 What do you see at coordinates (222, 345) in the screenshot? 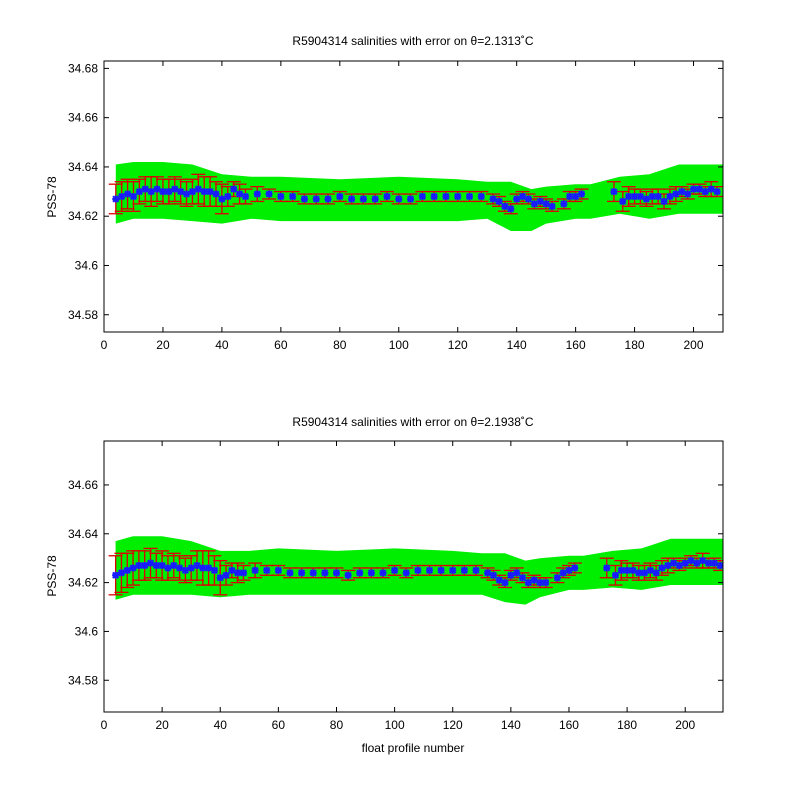
I see `x-tick-label: 40` at bounding box center [222, 345].